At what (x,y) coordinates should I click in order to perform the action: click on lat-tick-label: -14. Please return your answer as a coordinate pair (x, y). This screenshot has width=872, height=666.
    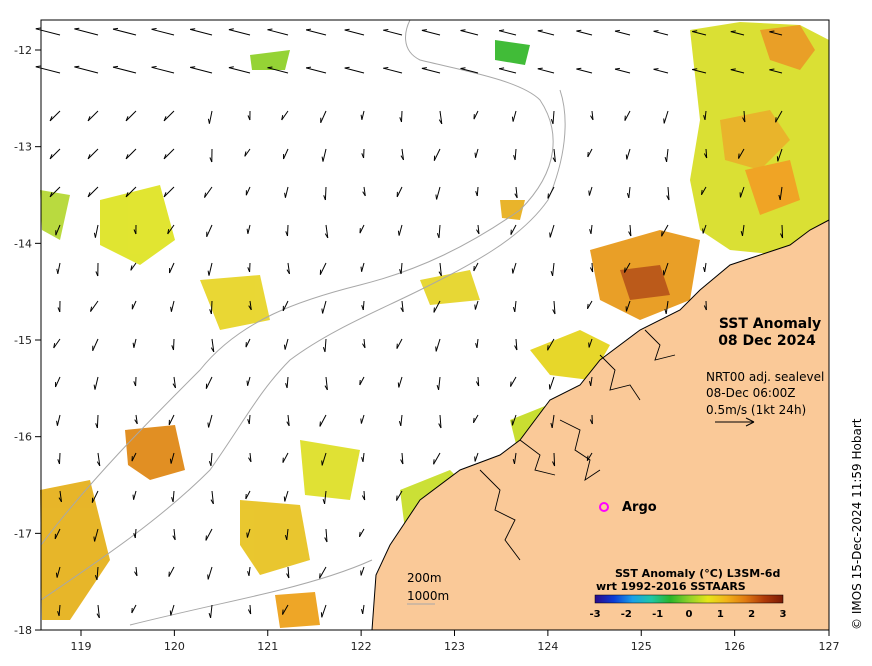
    Looking at the image, I should click on (23, 243).